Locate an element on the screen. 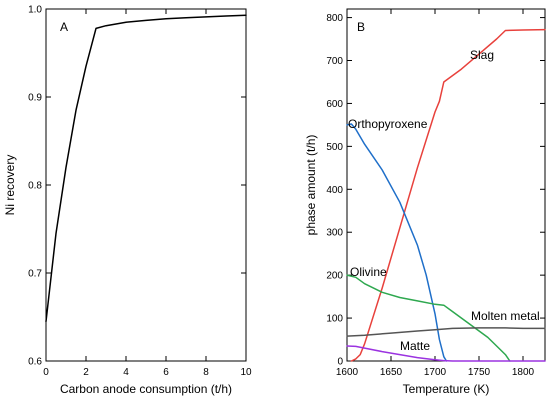 The width and height of the screenshot is (550, 400). series-label-olivine: Olivine is located at coordinates (368, 272).